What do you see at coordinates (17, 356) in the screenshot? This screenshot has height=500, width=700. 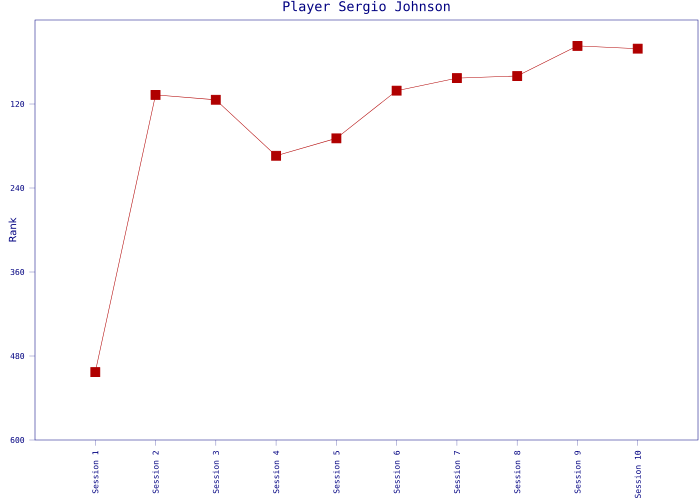 I see `y-tick-label: 480` at bounding box center [17, 356].